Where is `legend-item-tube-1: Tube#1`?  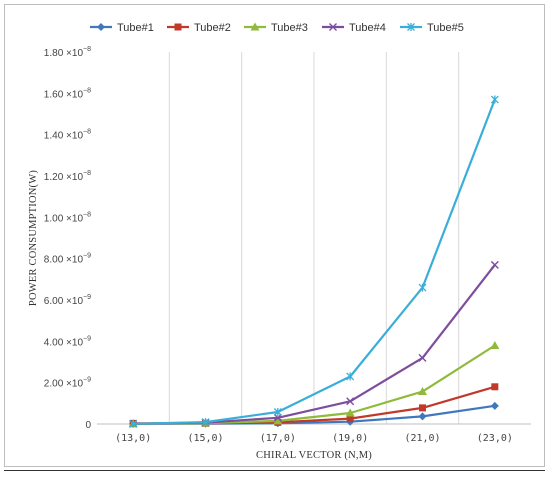
legend-item-tube-1: Tube#1 is located at coordinates (122, 28).